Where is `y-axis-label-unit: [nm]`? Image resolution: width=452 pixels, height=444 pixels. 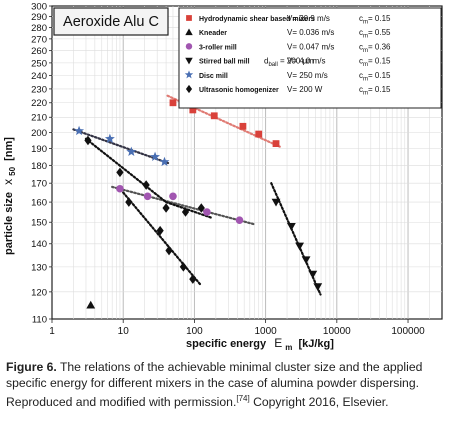
y-axis-label-unit: [nm] is located at coordinates (9, 149).